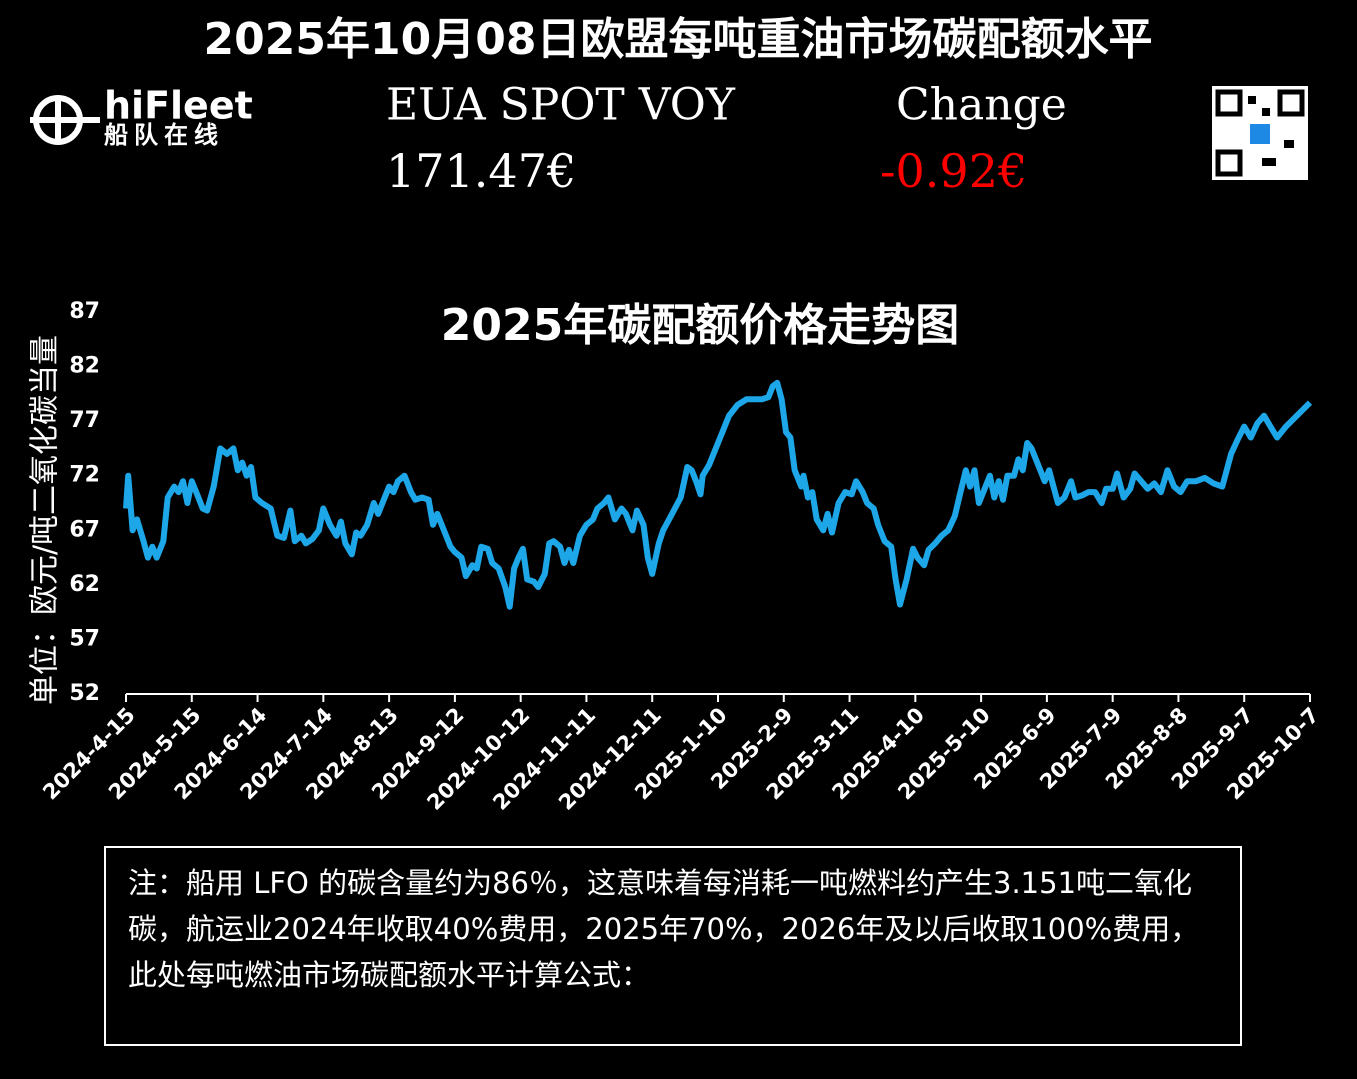  What do you see at coordinates (700, 325) in the screenshot?
I see `chart-title: 2025年碳配额价格走势图` at bounding box center [700, 325].